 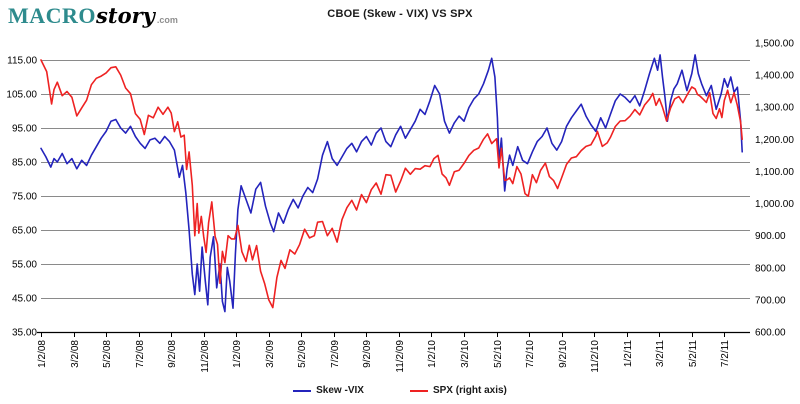 I want to click on y-axis-label-left: 115.00, so click(x=22, y=61).